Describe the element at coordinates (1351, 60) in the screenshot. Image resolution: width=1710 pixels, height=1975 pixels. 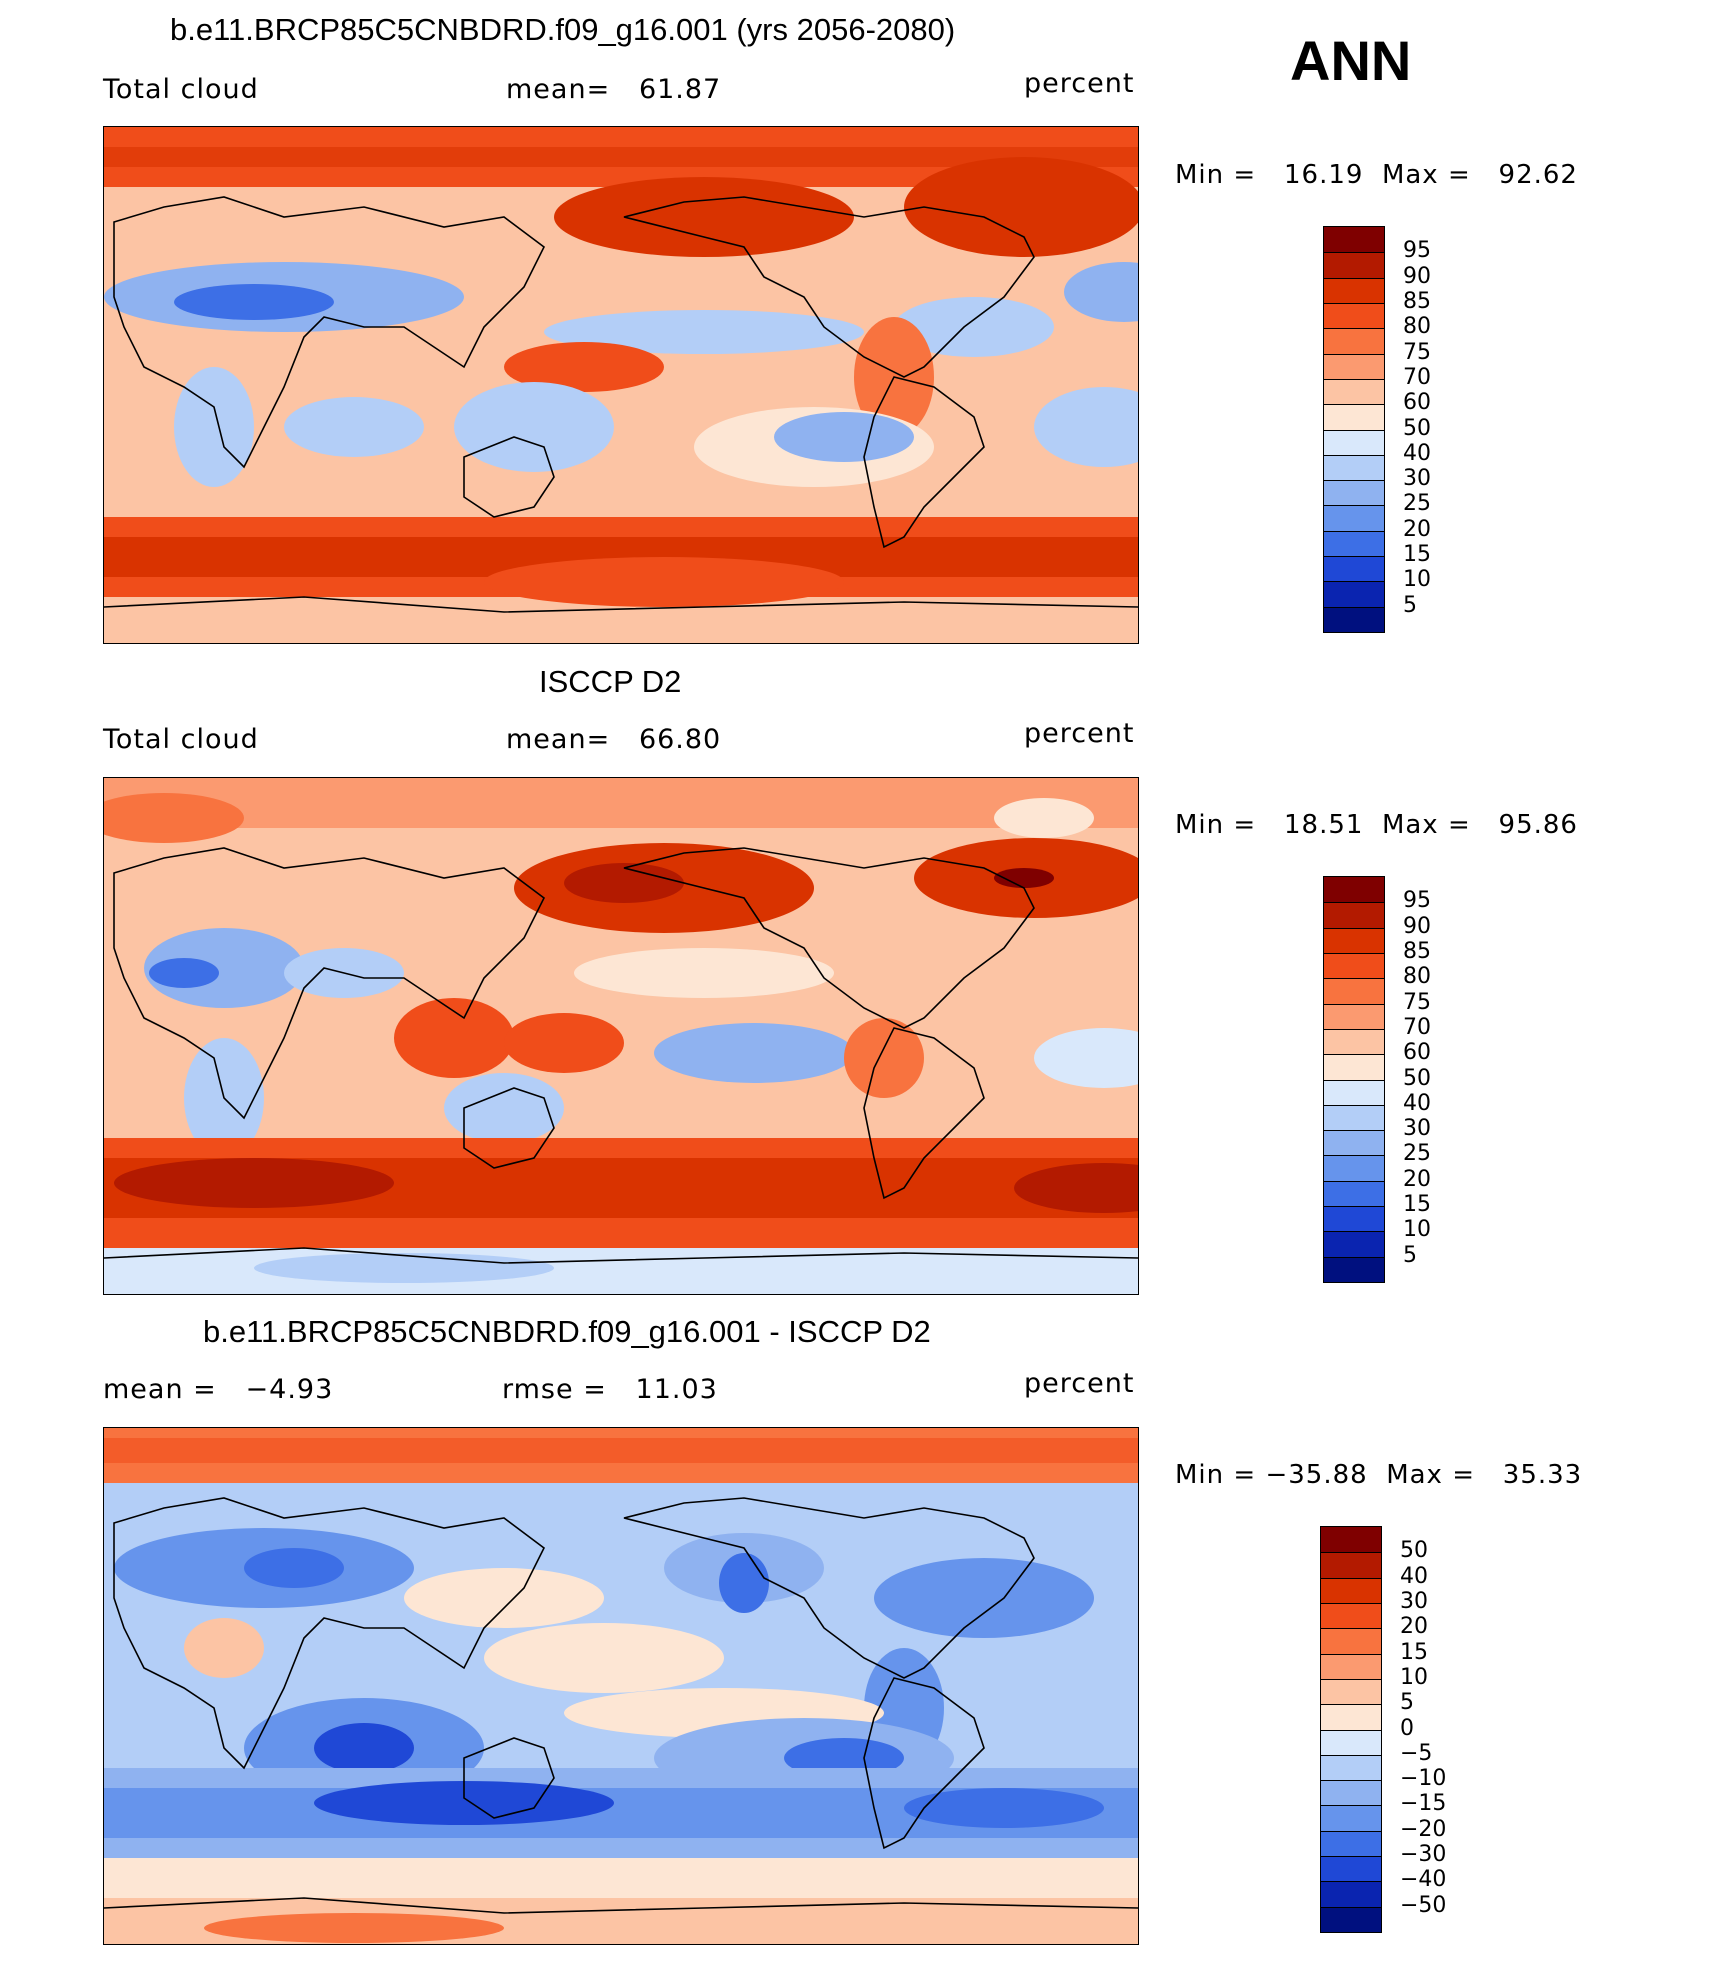
I see `season-label: ANN` at that location.